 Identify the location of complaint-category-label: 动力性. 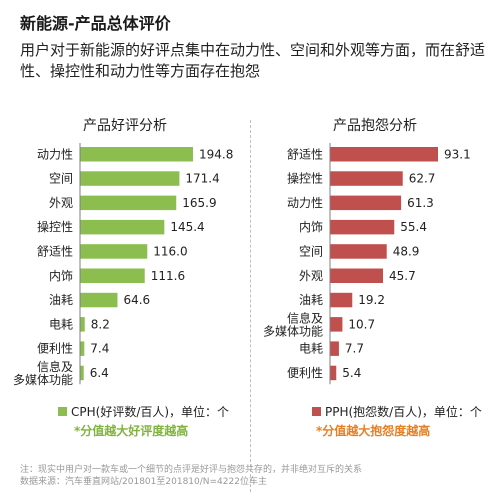
(305, 203).